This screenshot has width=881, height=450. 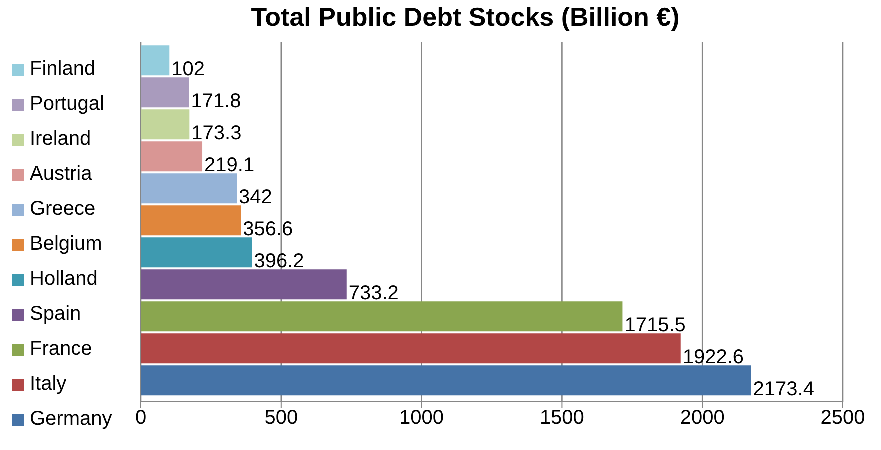 I want to click on x-tick-label: 0, so click(x=141, y=418).